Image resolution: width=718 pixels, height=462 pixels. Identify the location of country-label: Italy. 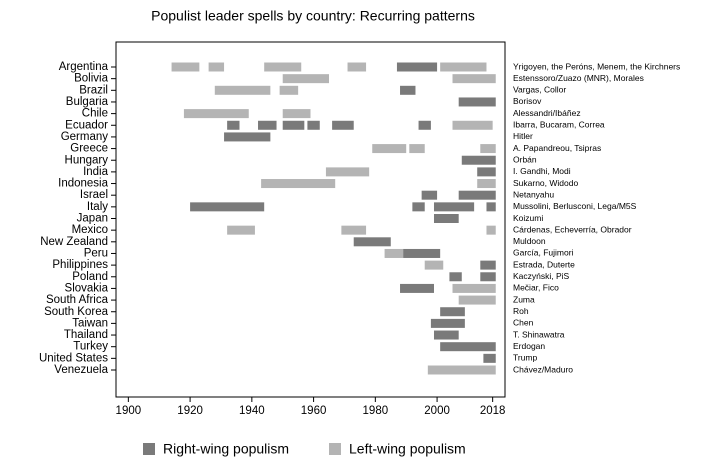
(97, 207).